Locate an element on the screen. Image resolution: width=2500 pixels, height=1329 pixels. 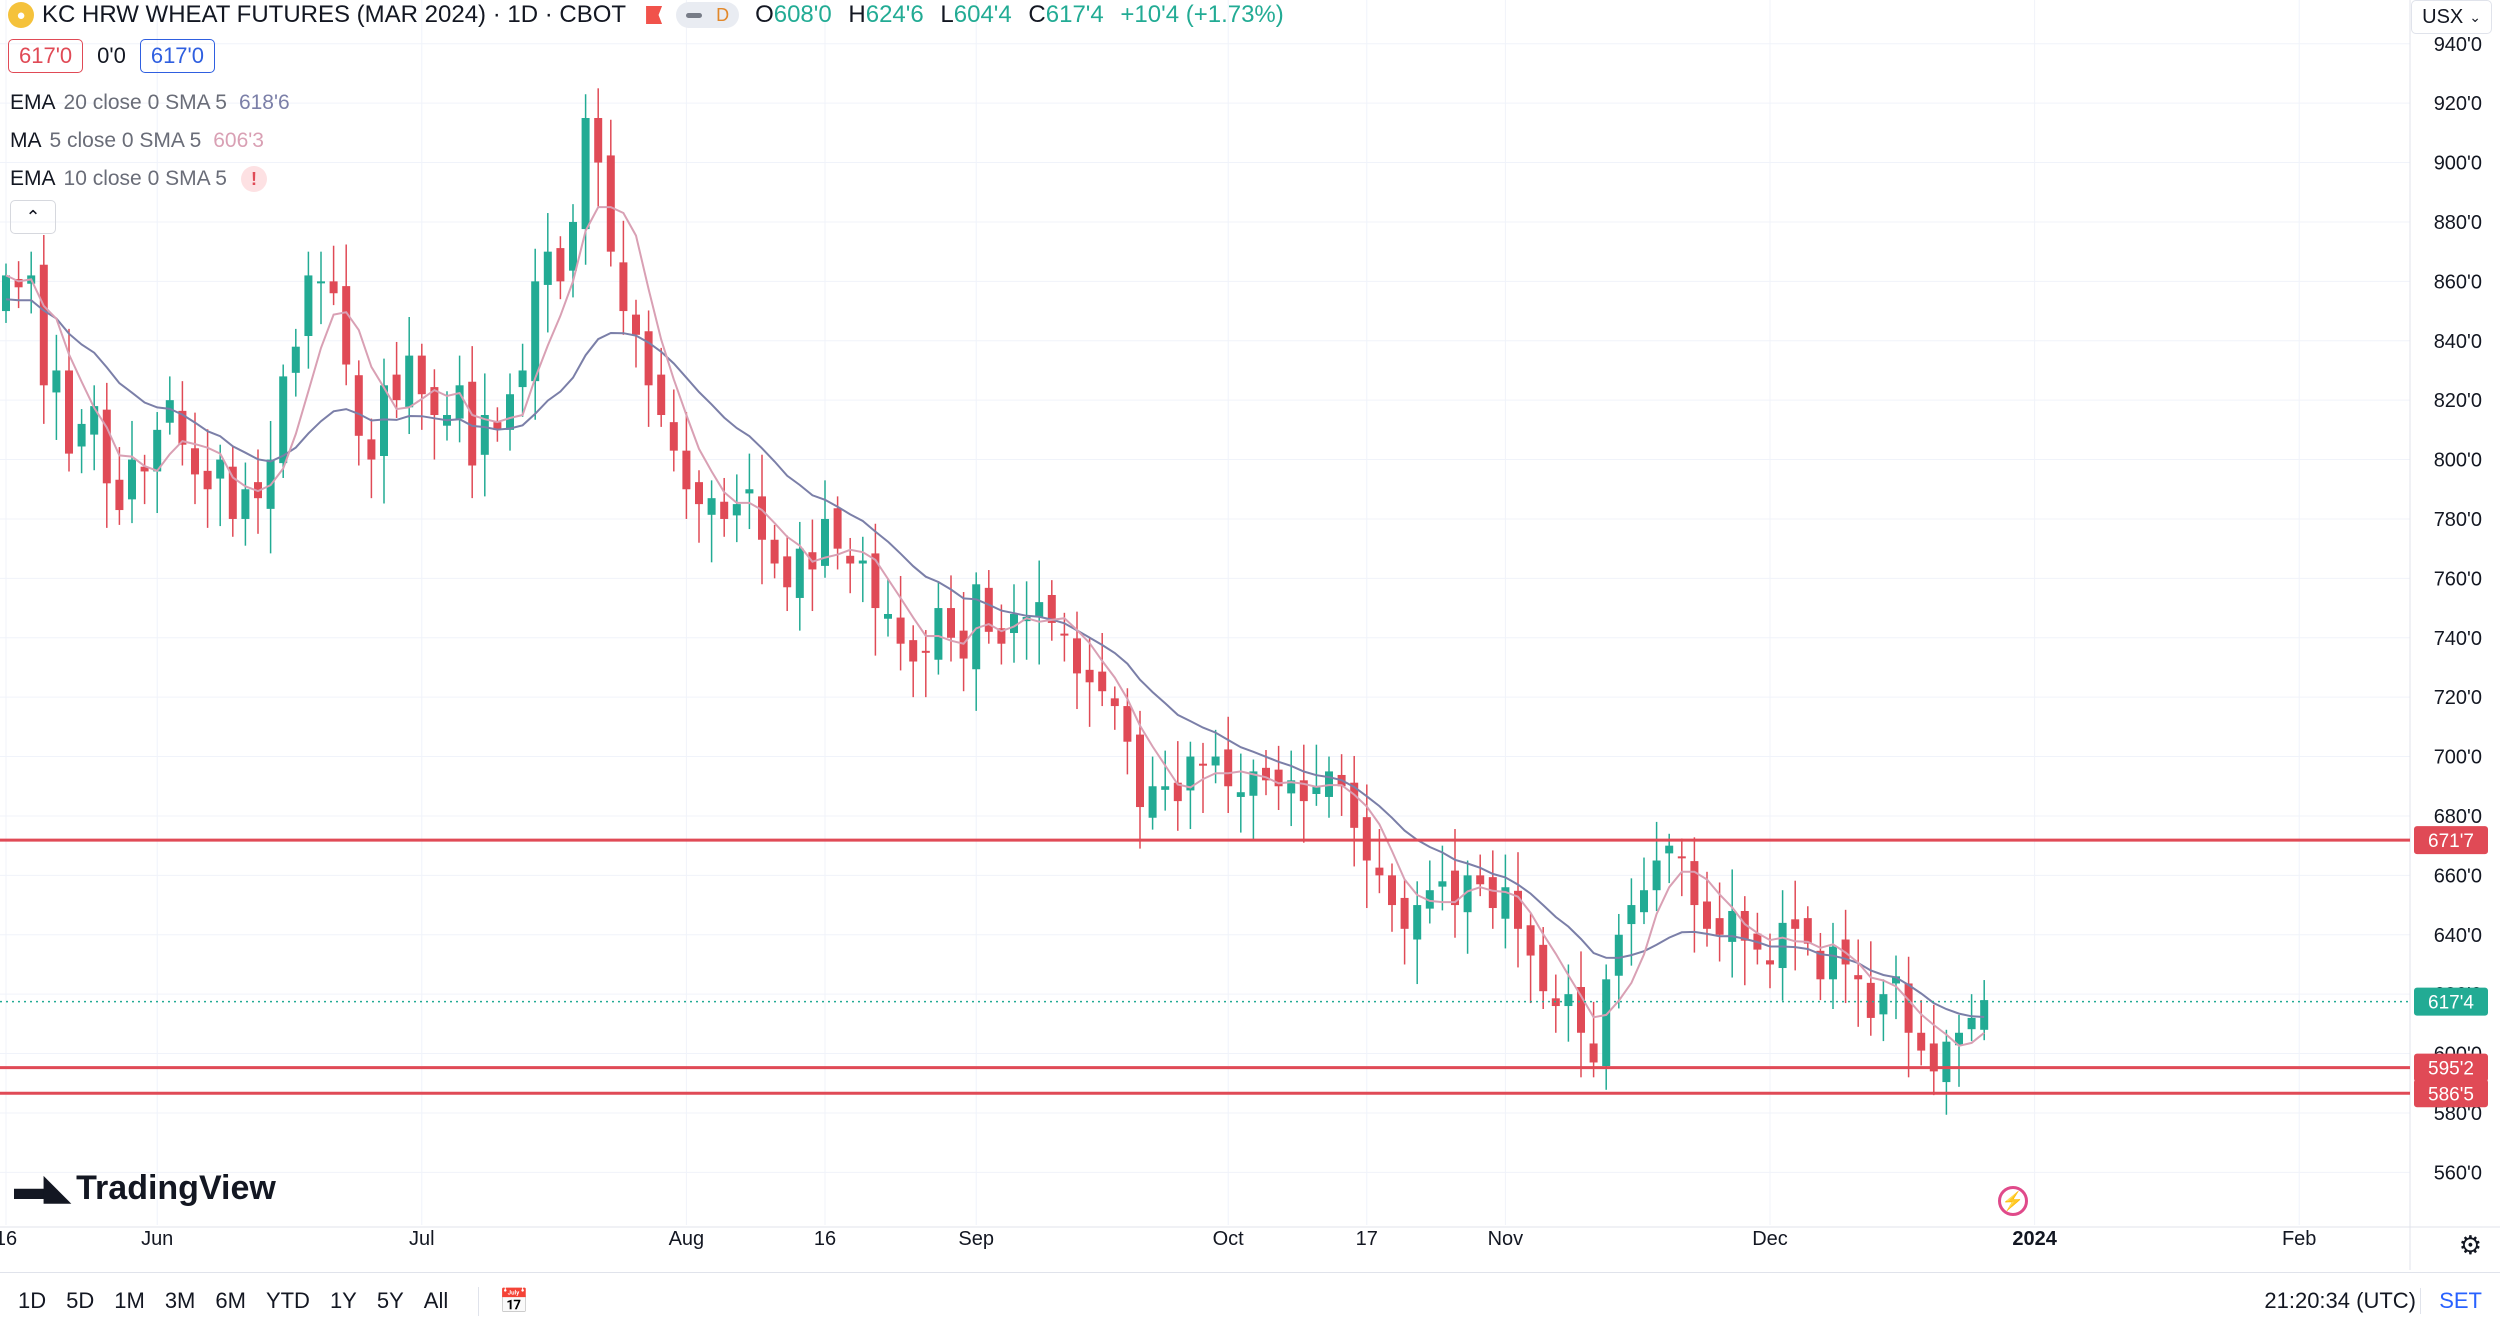
logo-text: TradingView is located at coordinates (176, 1187).